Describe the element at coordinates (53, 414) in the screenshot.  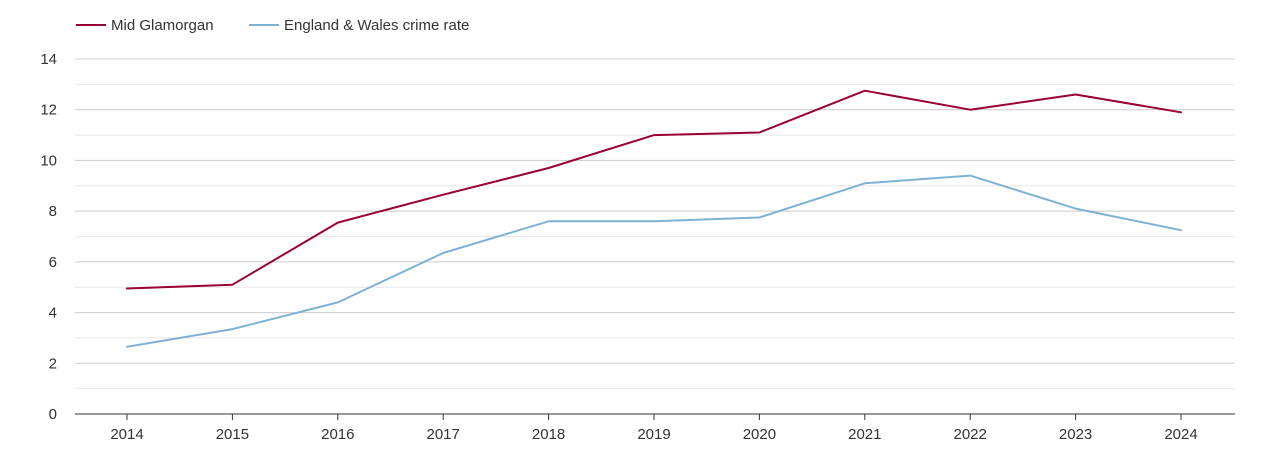
I see `y-tick-label: 0` at that location.